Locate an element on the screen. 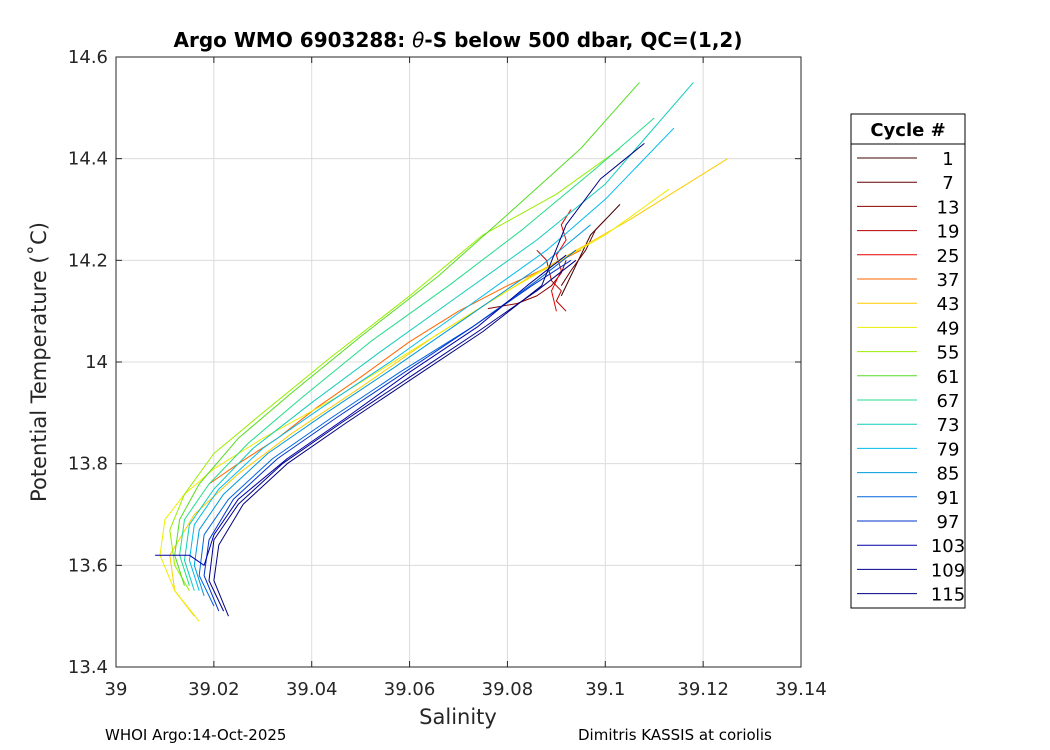 The width and height of the screenshot is (1050, 750). legend-label-cycle-97: 97 is located at coordinates (948, 522).